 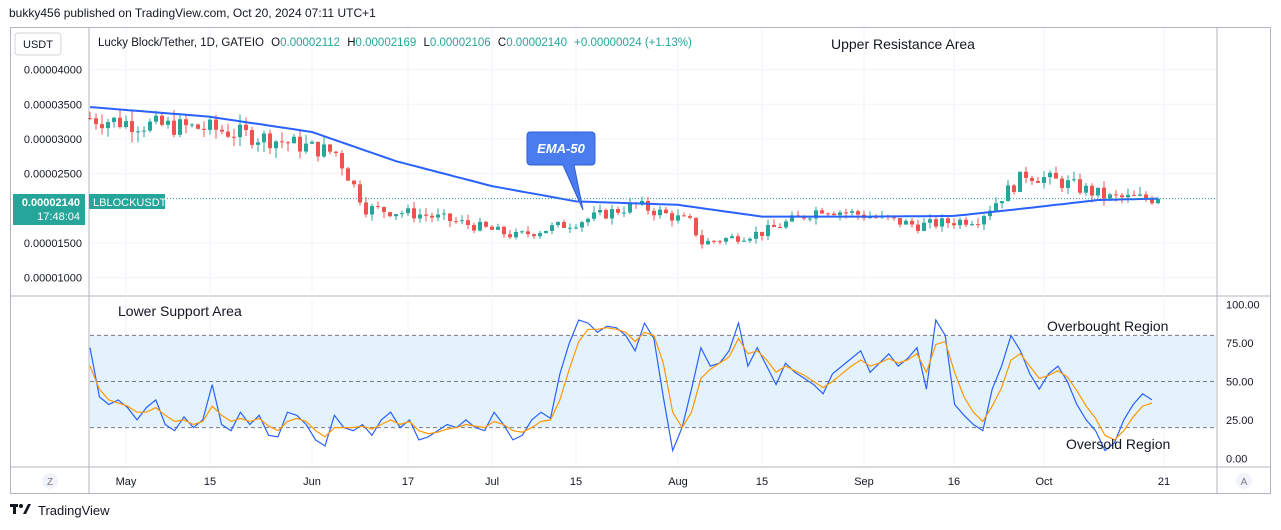 What do you see at coordinates (1118, 444) in the screenshot?
I see `oversold-label: Oversold Region` at bounding box center [1118, 444].